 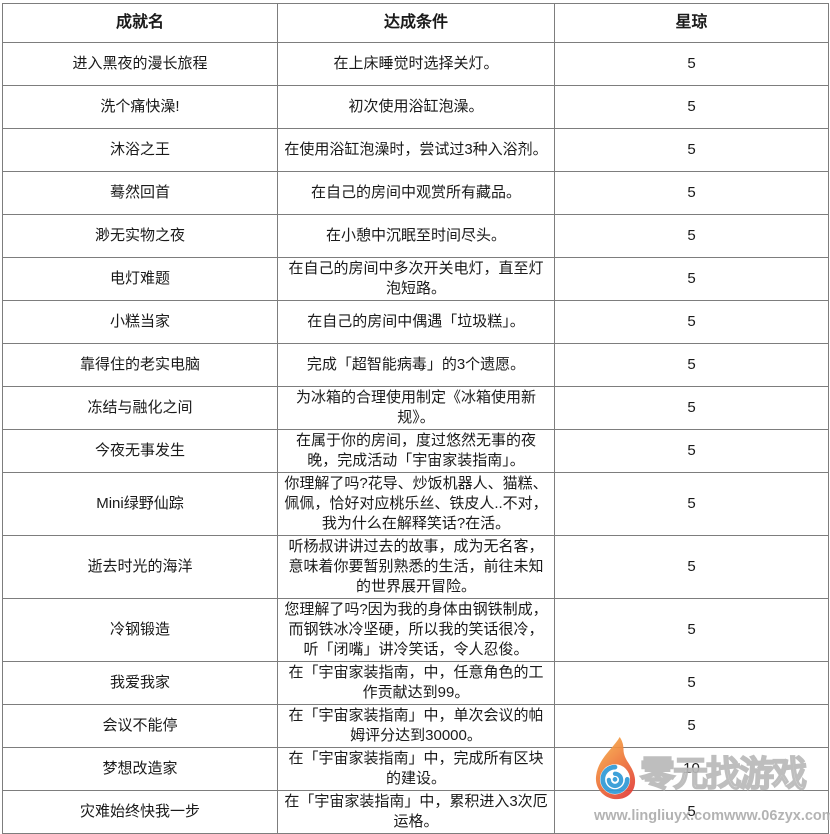 What do you see at coordinates (140, 193) in the screenshot?
I see `achievement-name-cell: 蓦然回首` at bounding box center [140, 193].